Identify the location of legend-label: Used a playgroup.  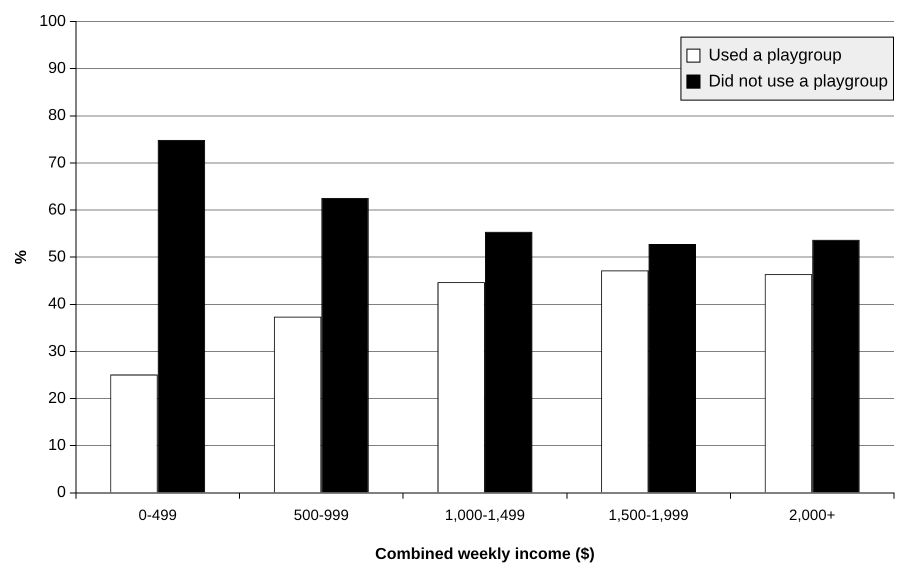
(775, 54).